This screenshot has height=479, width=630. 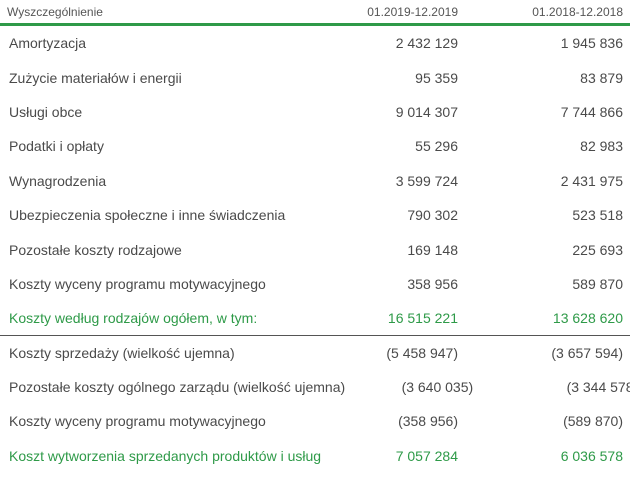 I want to click on row-value-2019: 358 956, so click(x=432, y=283).